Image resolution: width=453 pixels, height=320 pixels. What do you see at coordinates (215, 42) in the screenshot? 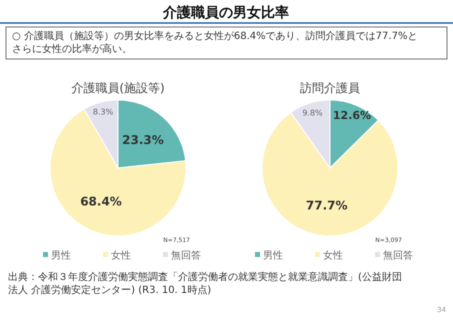
I see `text: ○ 介護職員（施設等）の男女比率をみると女性が68.4%であり、訪問介護員では77.7%とさらに女性の比率が高い。` at bounding box center [215, 42].